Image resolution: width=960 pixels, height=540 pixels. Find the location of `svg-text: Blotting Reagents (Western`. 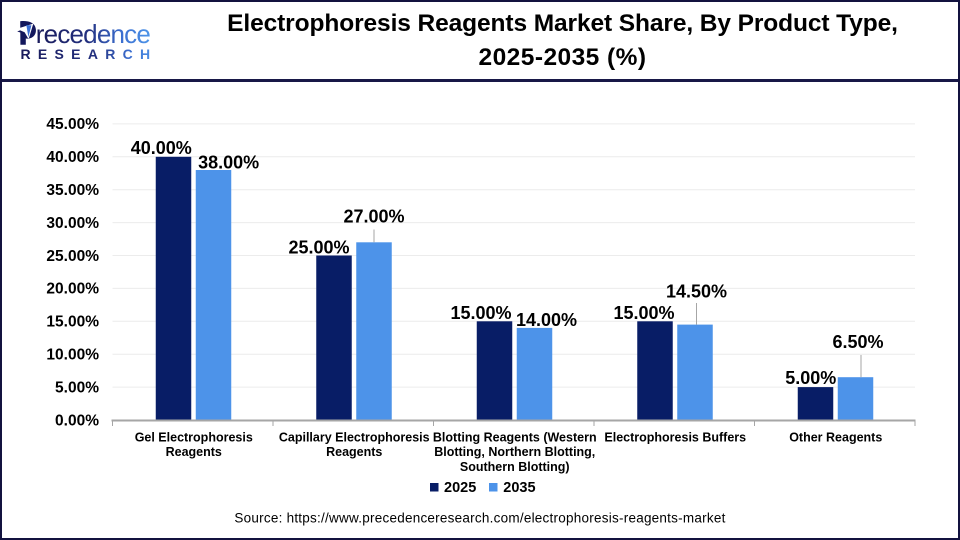

svg-text: Blotting Reagents (Western is located at coordinates (515, 437).